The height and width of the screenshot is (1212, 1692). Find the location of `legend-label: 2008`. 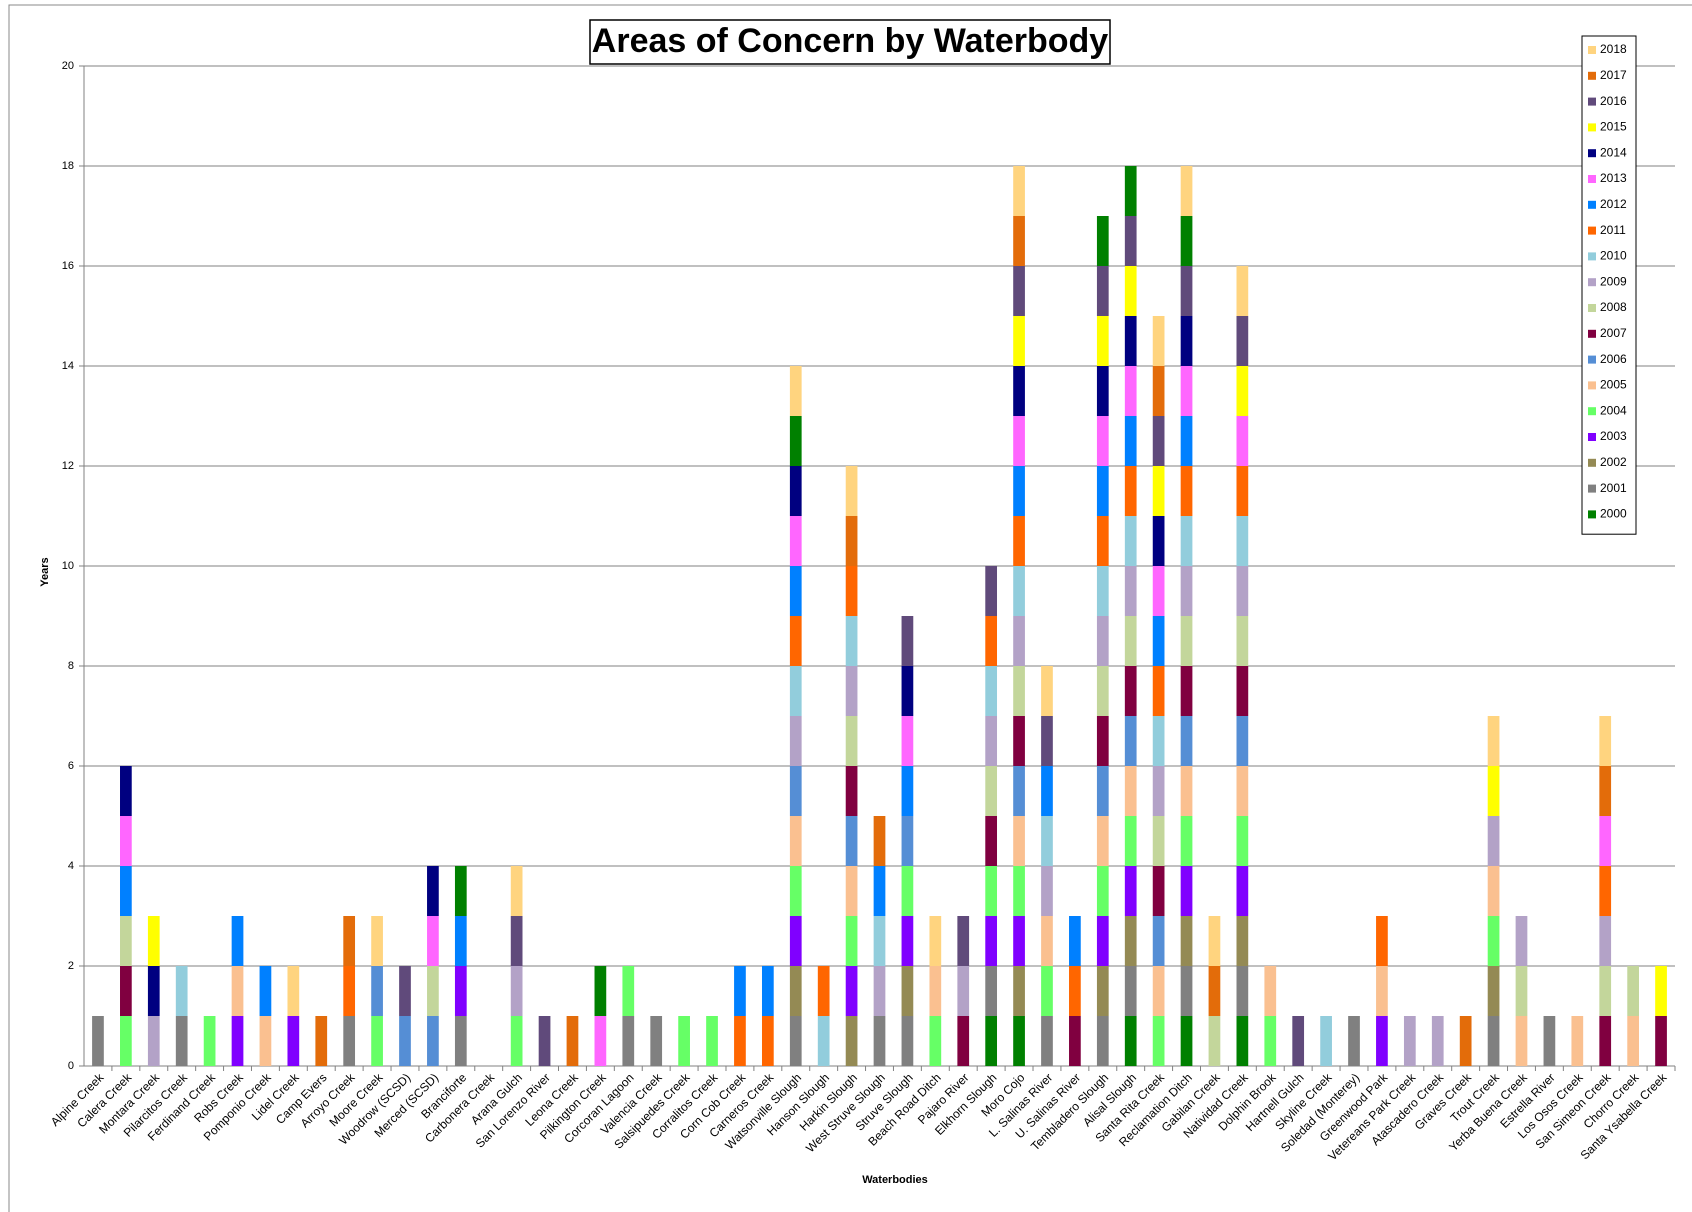

legend-label: 2008 is located at coordinates (1613, 307).